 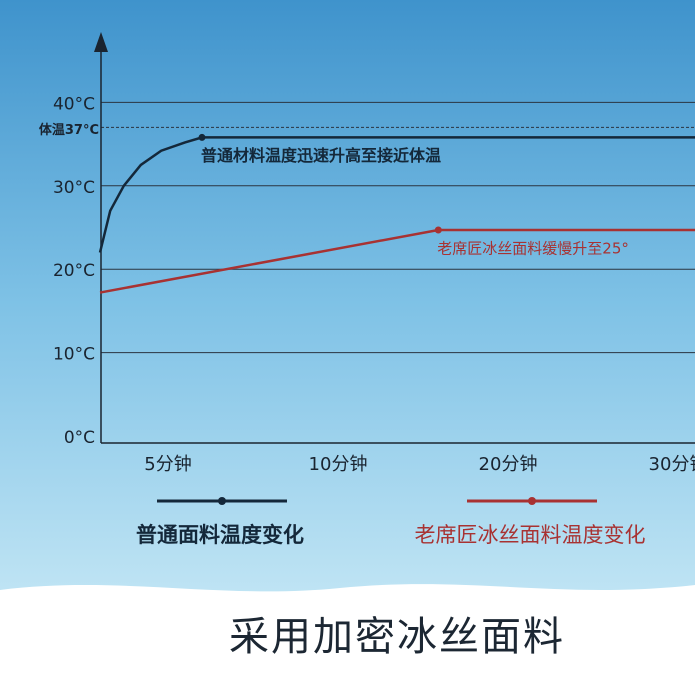 I want to click on y-tick-label: 10°C, so click(x=74, y=355).